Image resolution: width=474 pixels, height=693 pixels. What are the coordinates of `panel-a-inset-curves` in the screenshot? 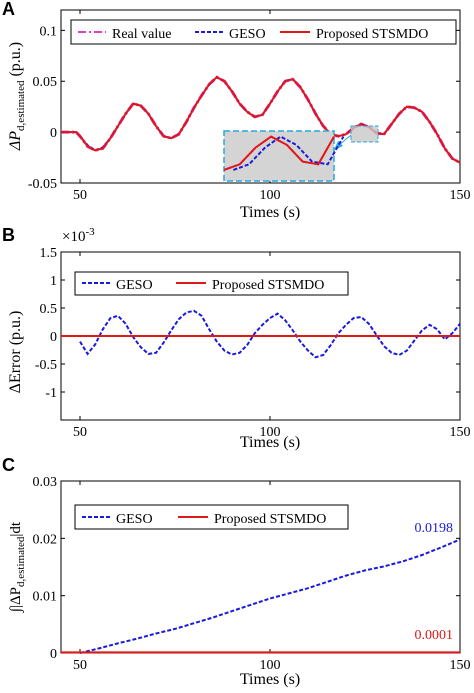 It's located at (284, 153).